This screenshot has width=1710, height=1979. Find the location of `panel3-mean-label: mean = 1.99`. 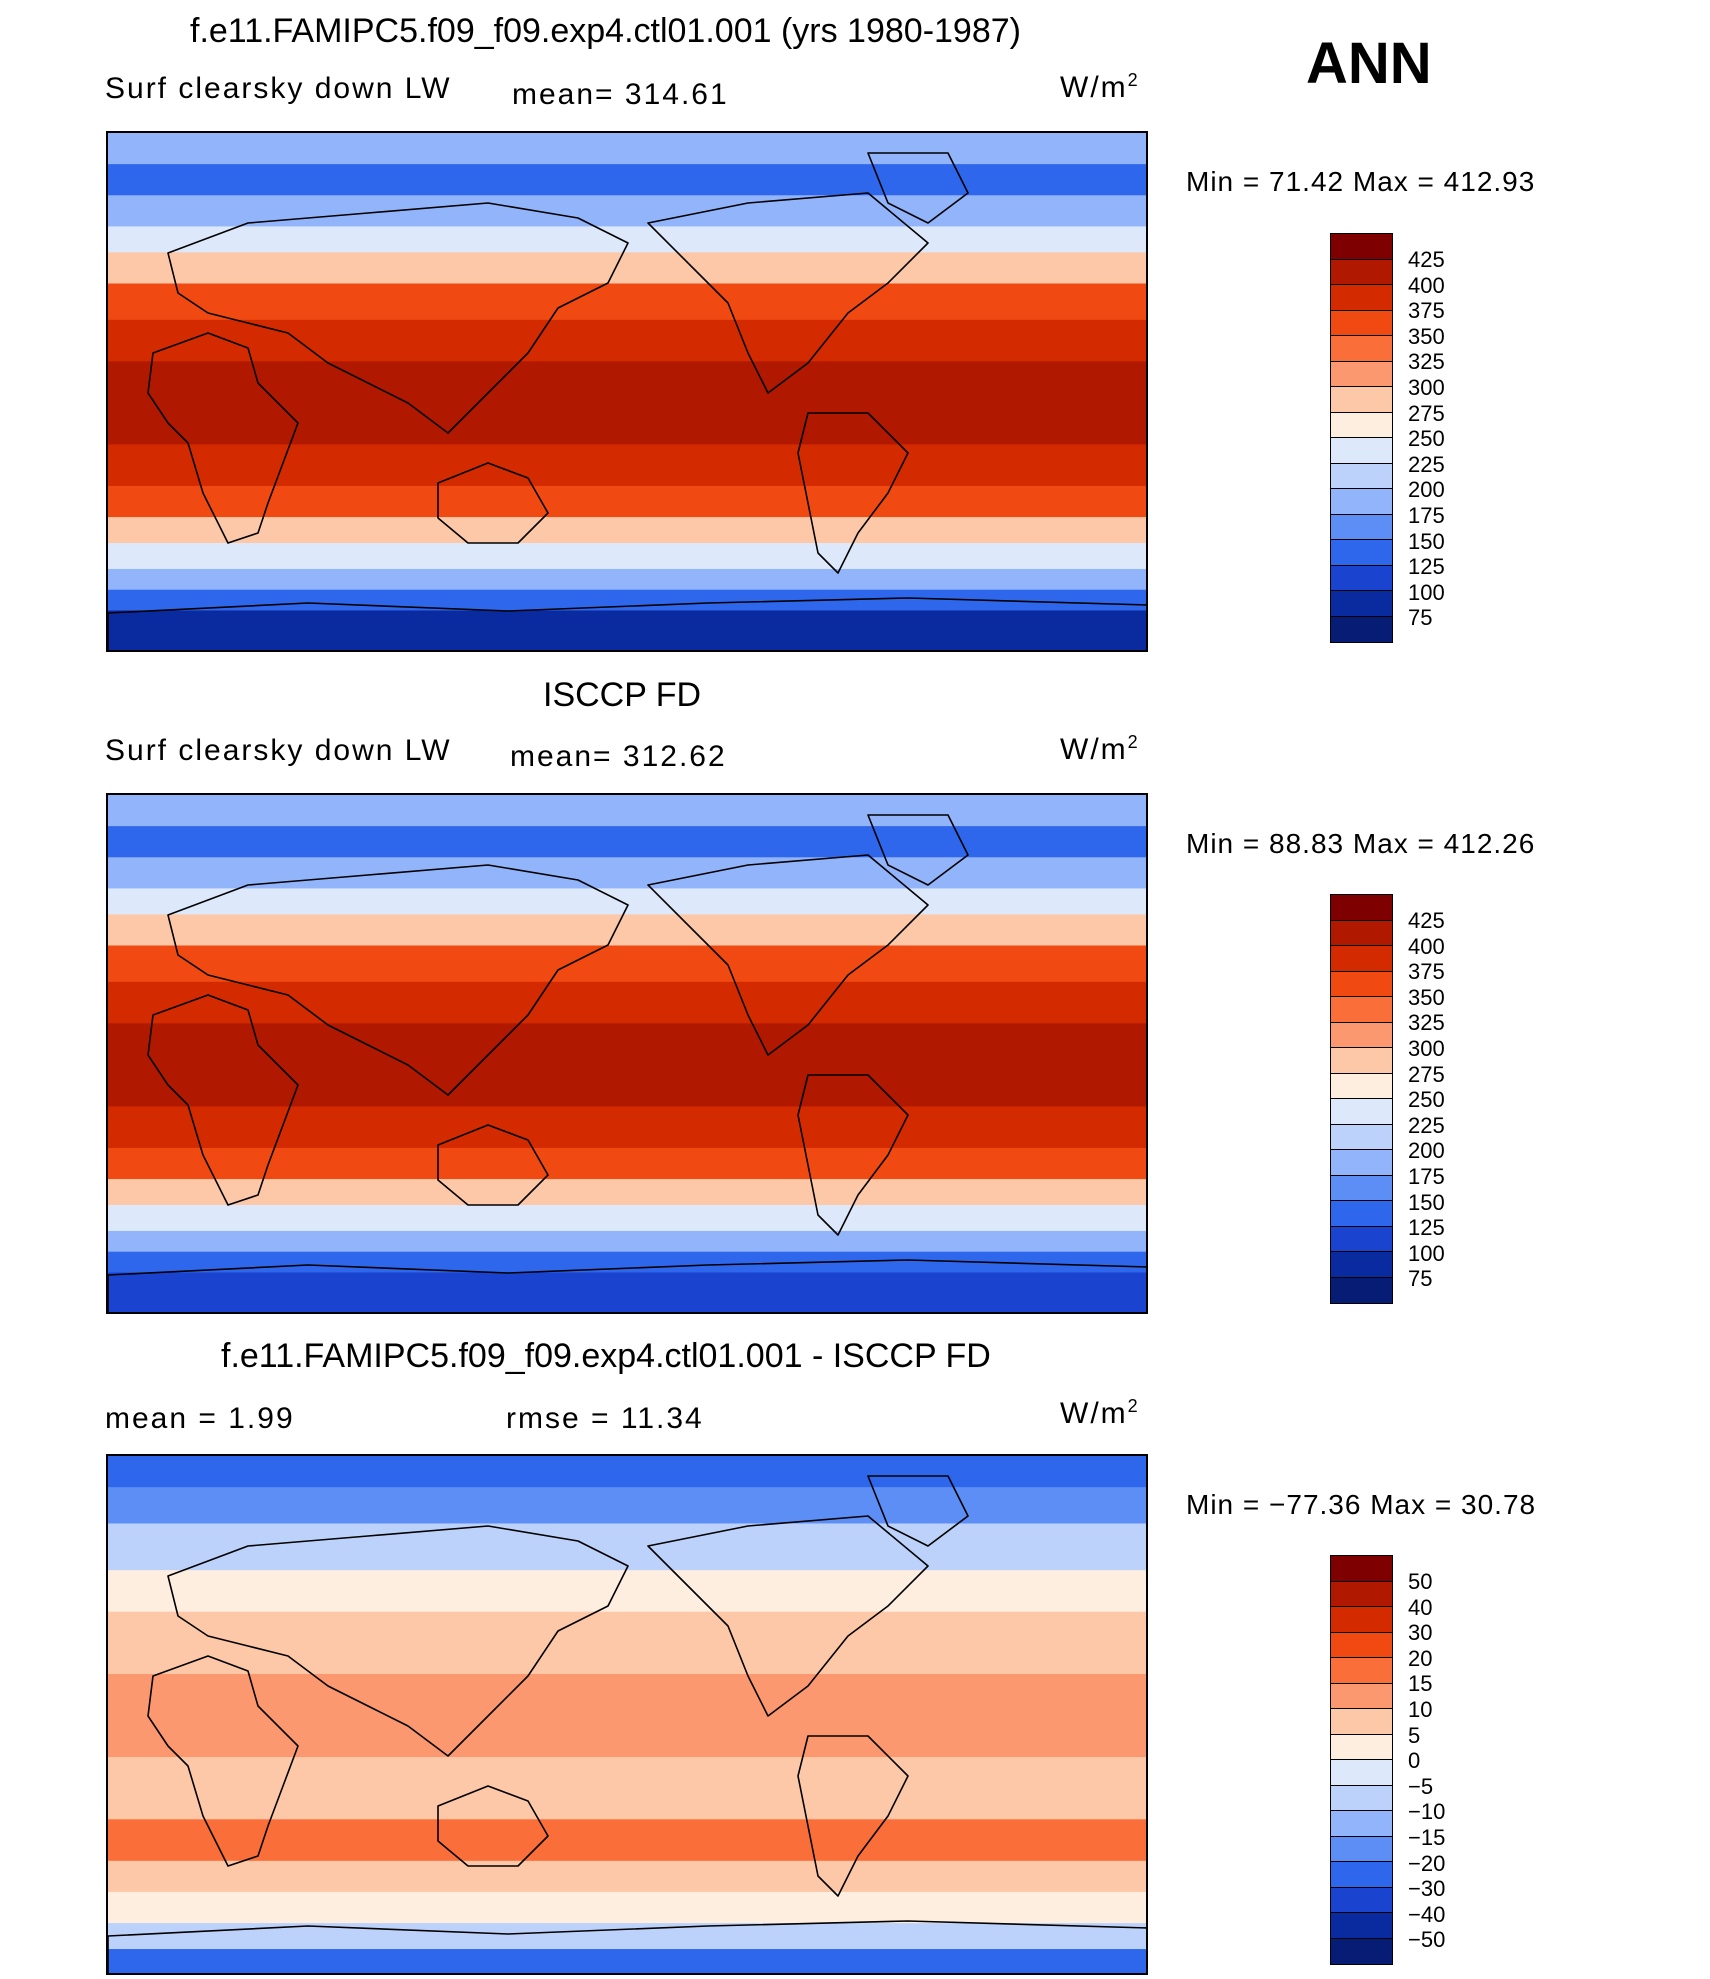

panel3-mean-label: mean = 1.99 is located at coordinates (200, 1418).